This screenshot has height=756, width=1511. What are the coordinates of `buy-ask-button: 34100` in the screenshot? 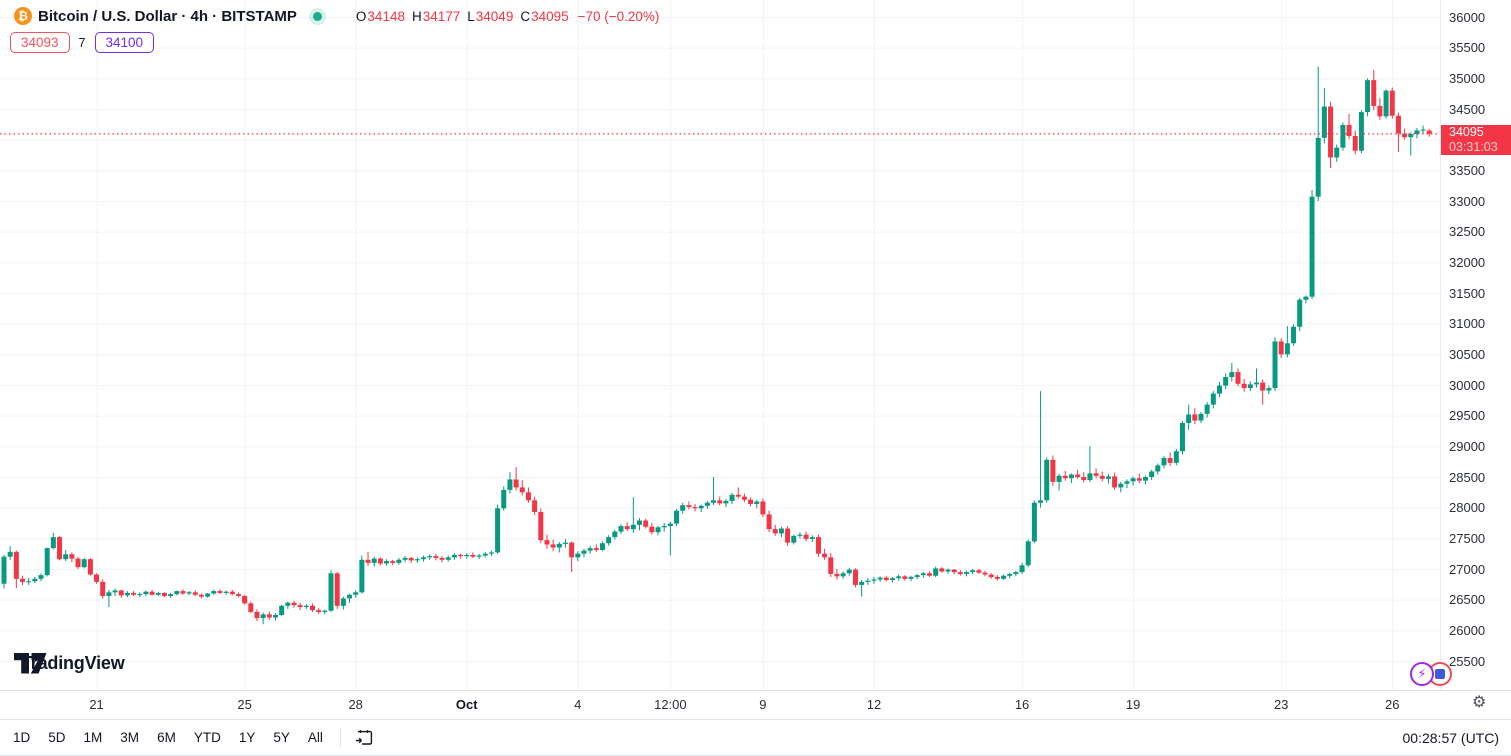 It's located at (124, 42).